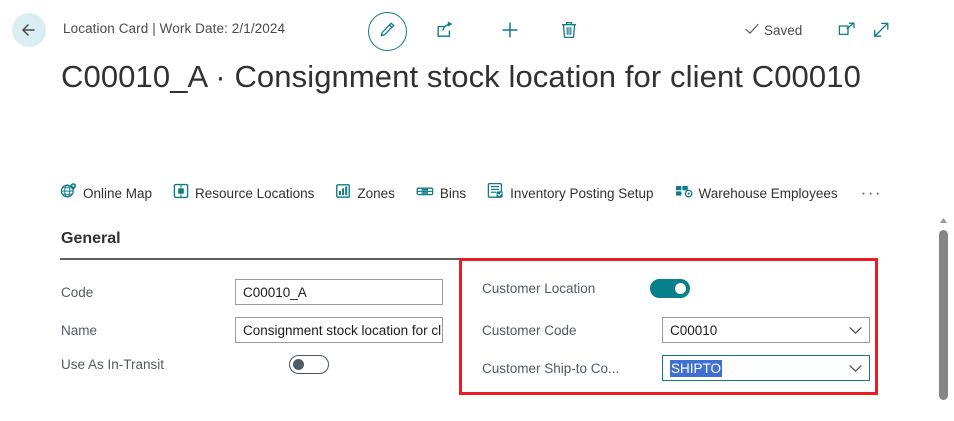 The image size is (954, 421). I want to click on customer-code-value: C00010, so click(694, 330).